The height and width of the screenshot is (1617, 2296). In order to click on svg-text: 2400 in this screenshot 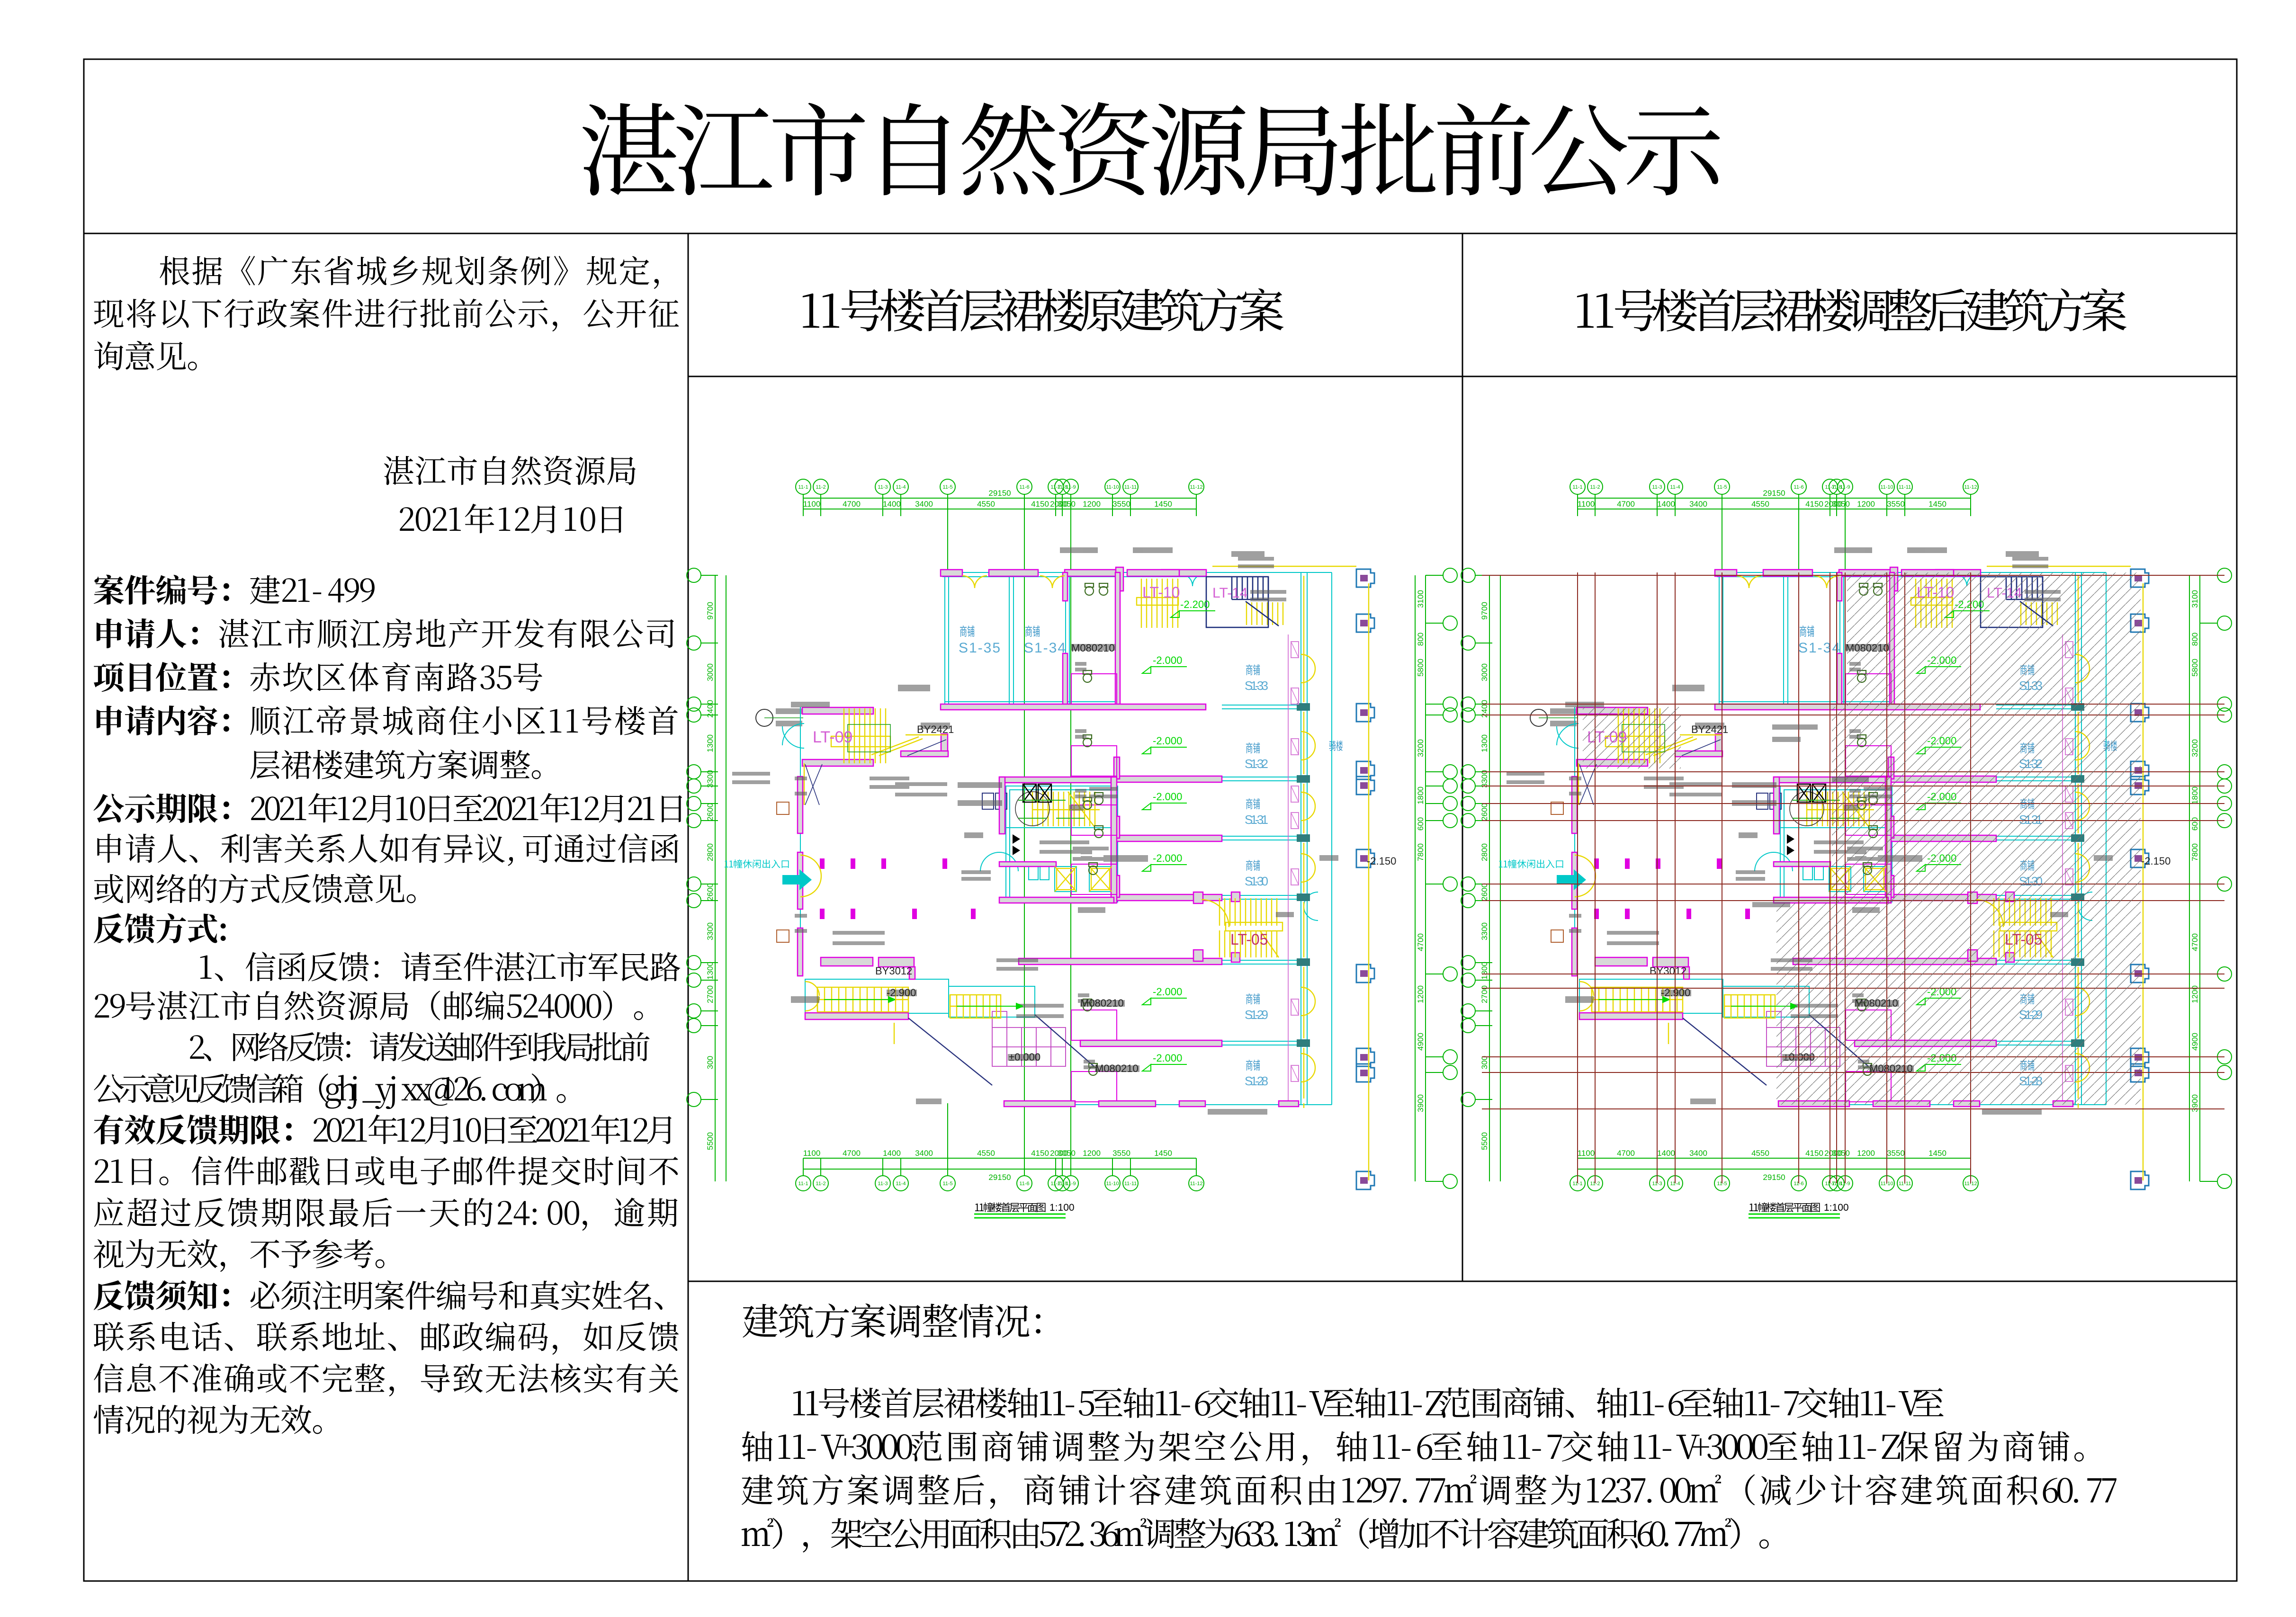, I will do `click(710, 709)`.